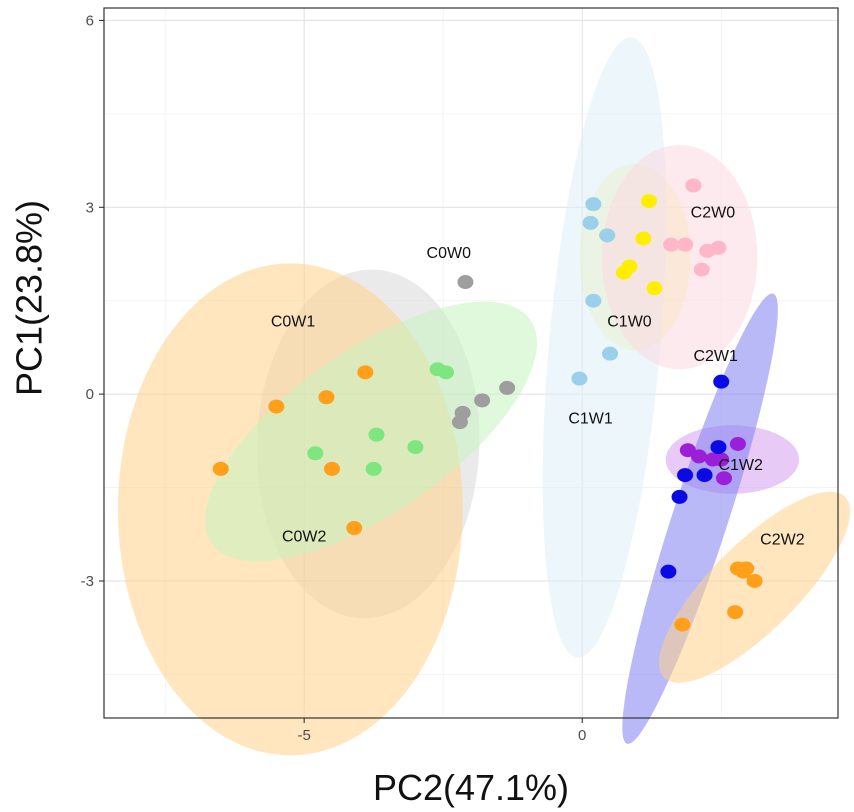  What do you see at coordinates (590, 418) in the screenshot?
I see `label-c1w1: C1W1` at bounding box center [590, 418].